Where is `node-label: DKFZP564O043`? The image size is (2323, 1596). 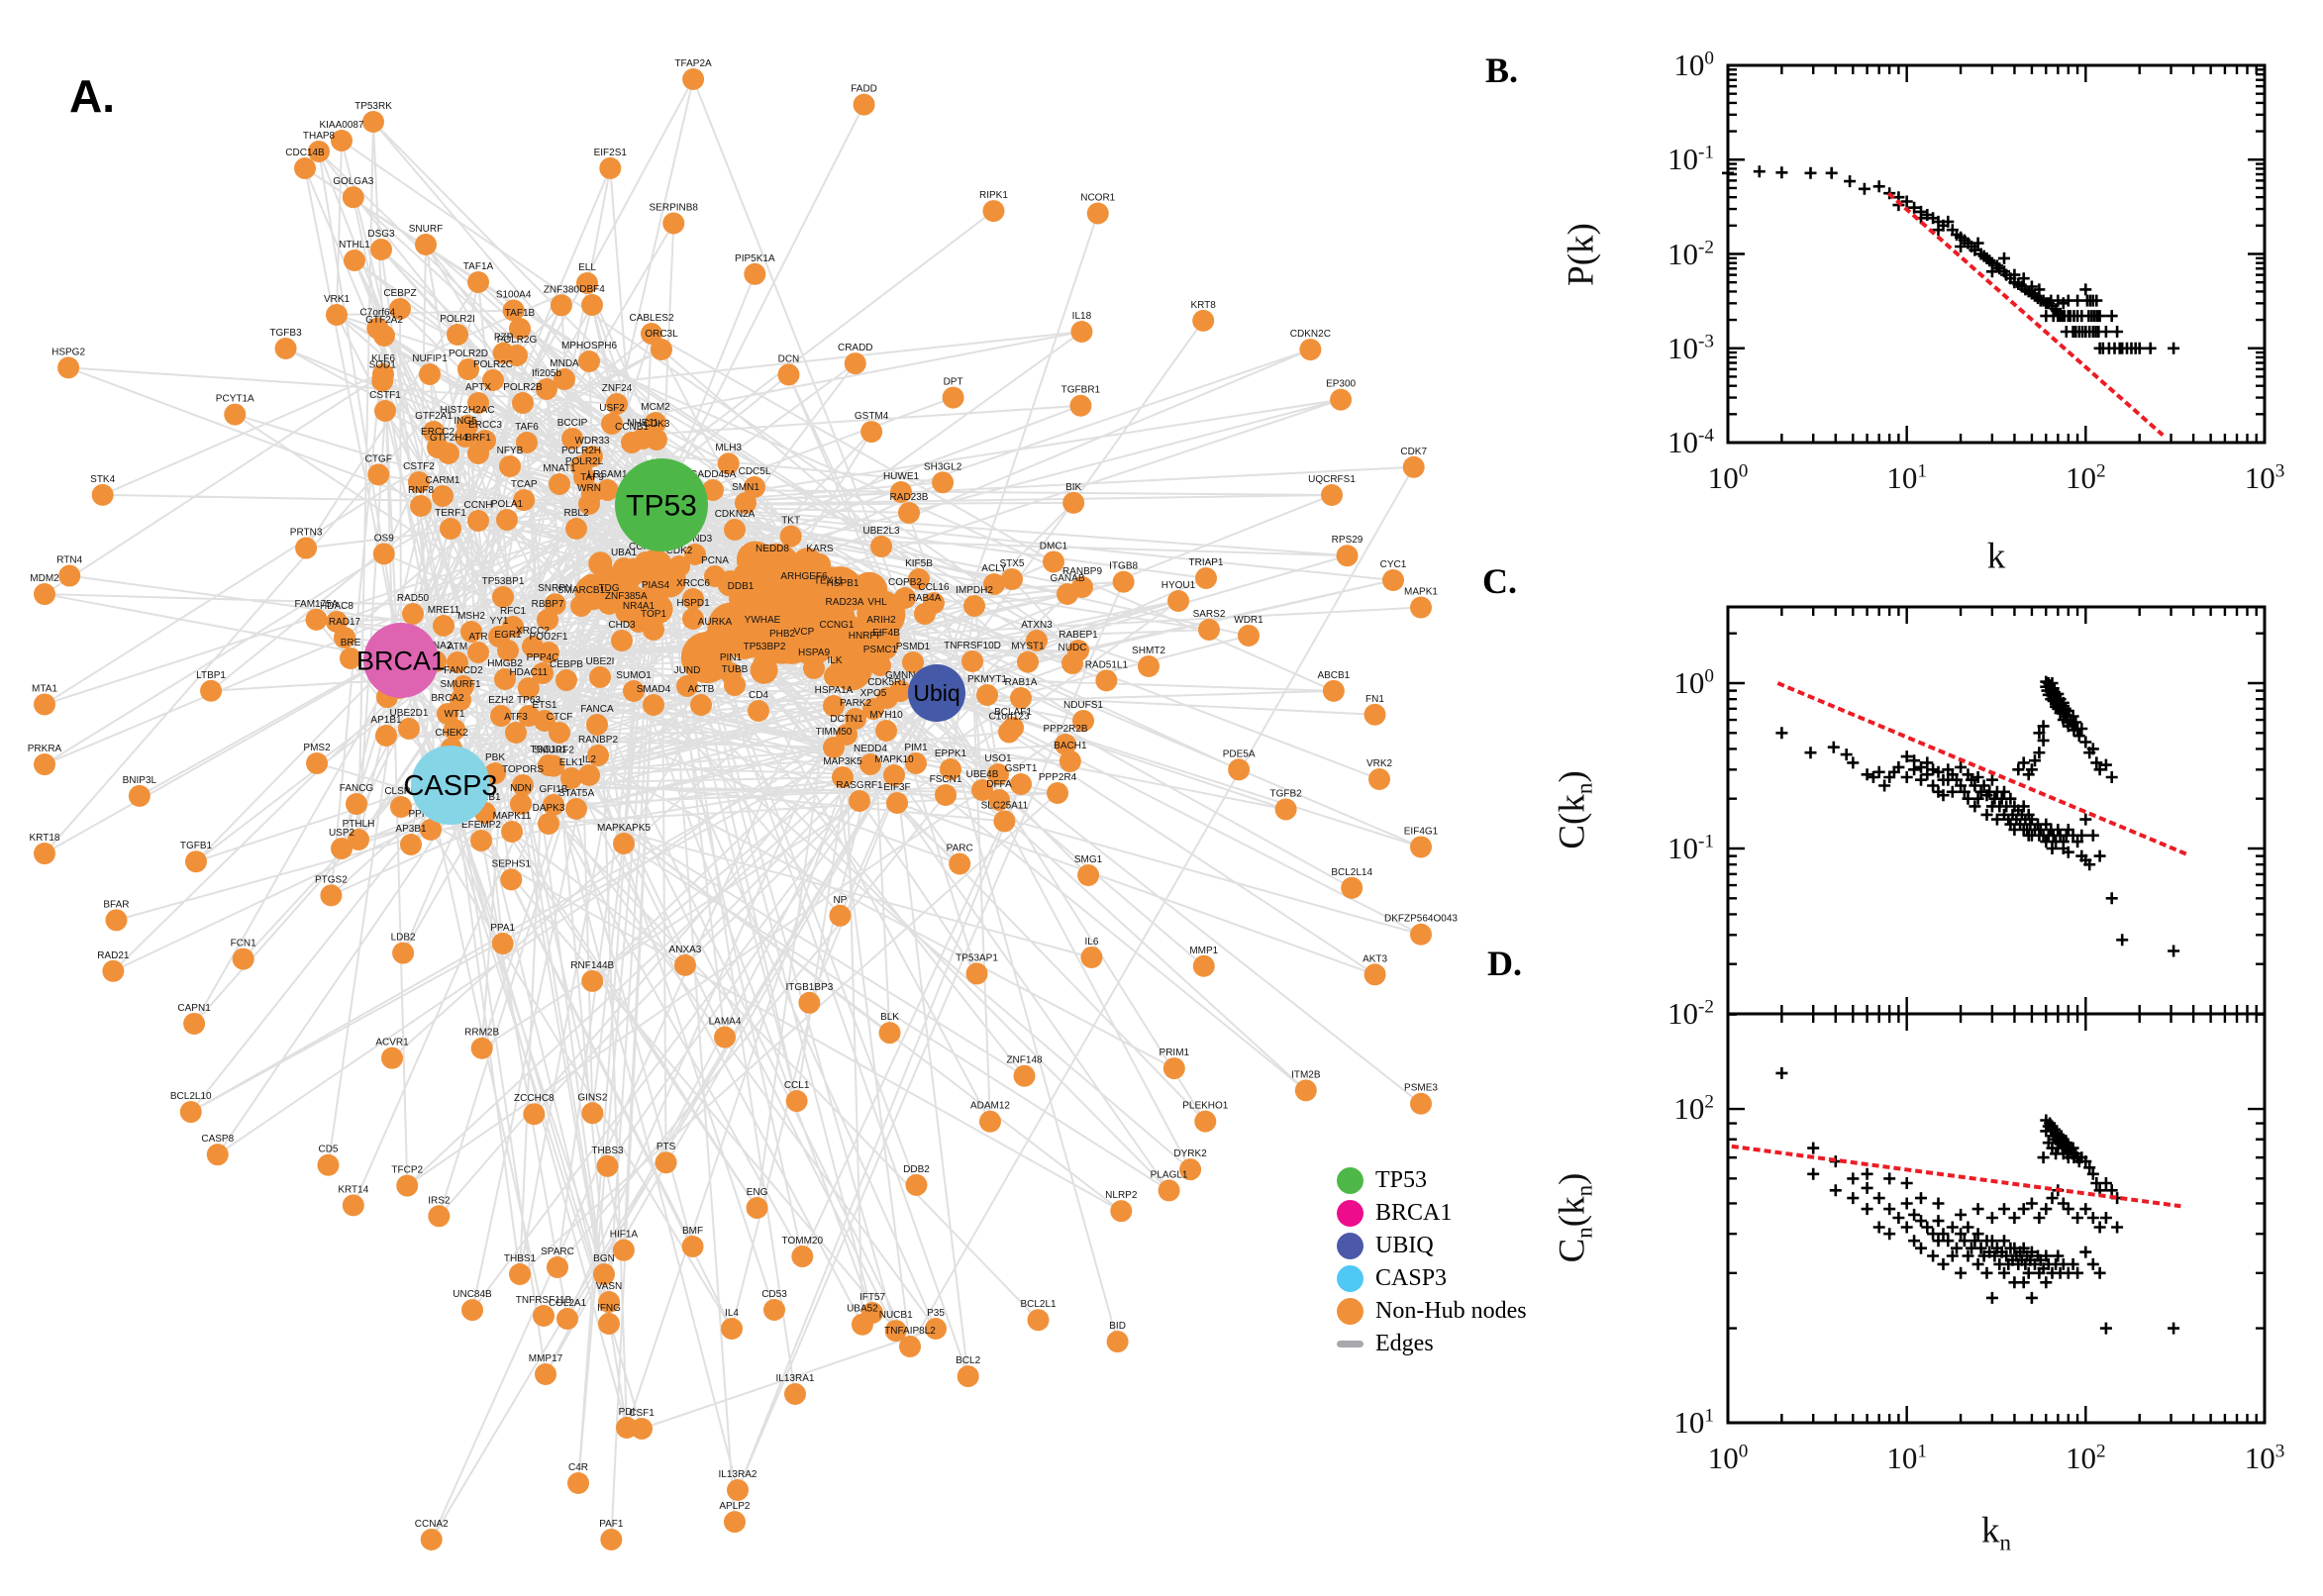 node-label: DKFZP564O043 is located at coordinates (1421, 919).